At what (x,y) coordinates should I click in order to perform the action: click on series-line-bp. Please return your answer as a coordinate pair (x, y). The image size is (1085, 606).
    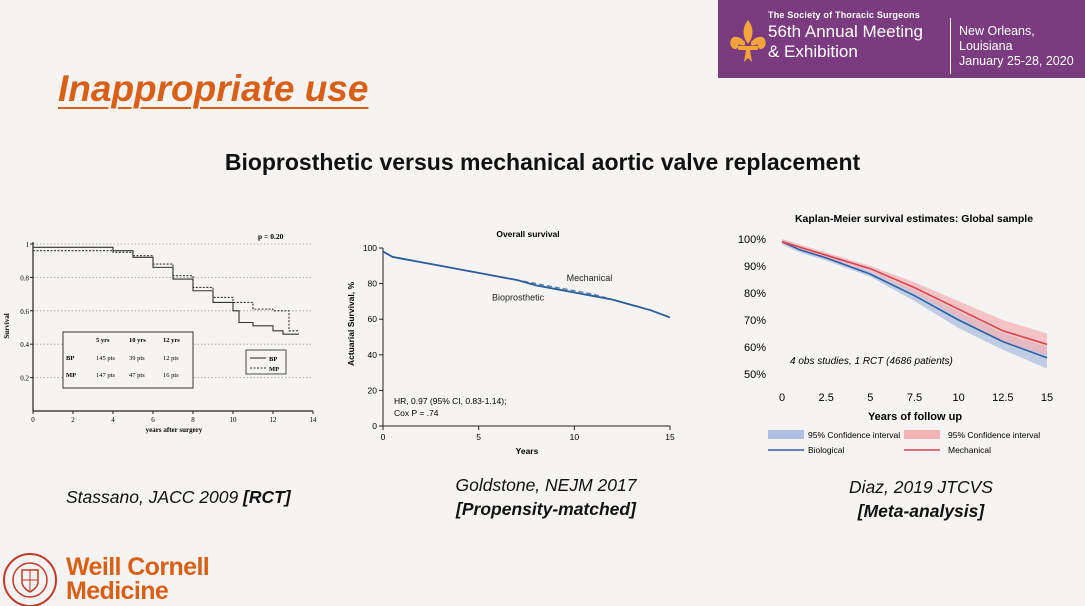
    Looking at the image, I should click on (166, 290).